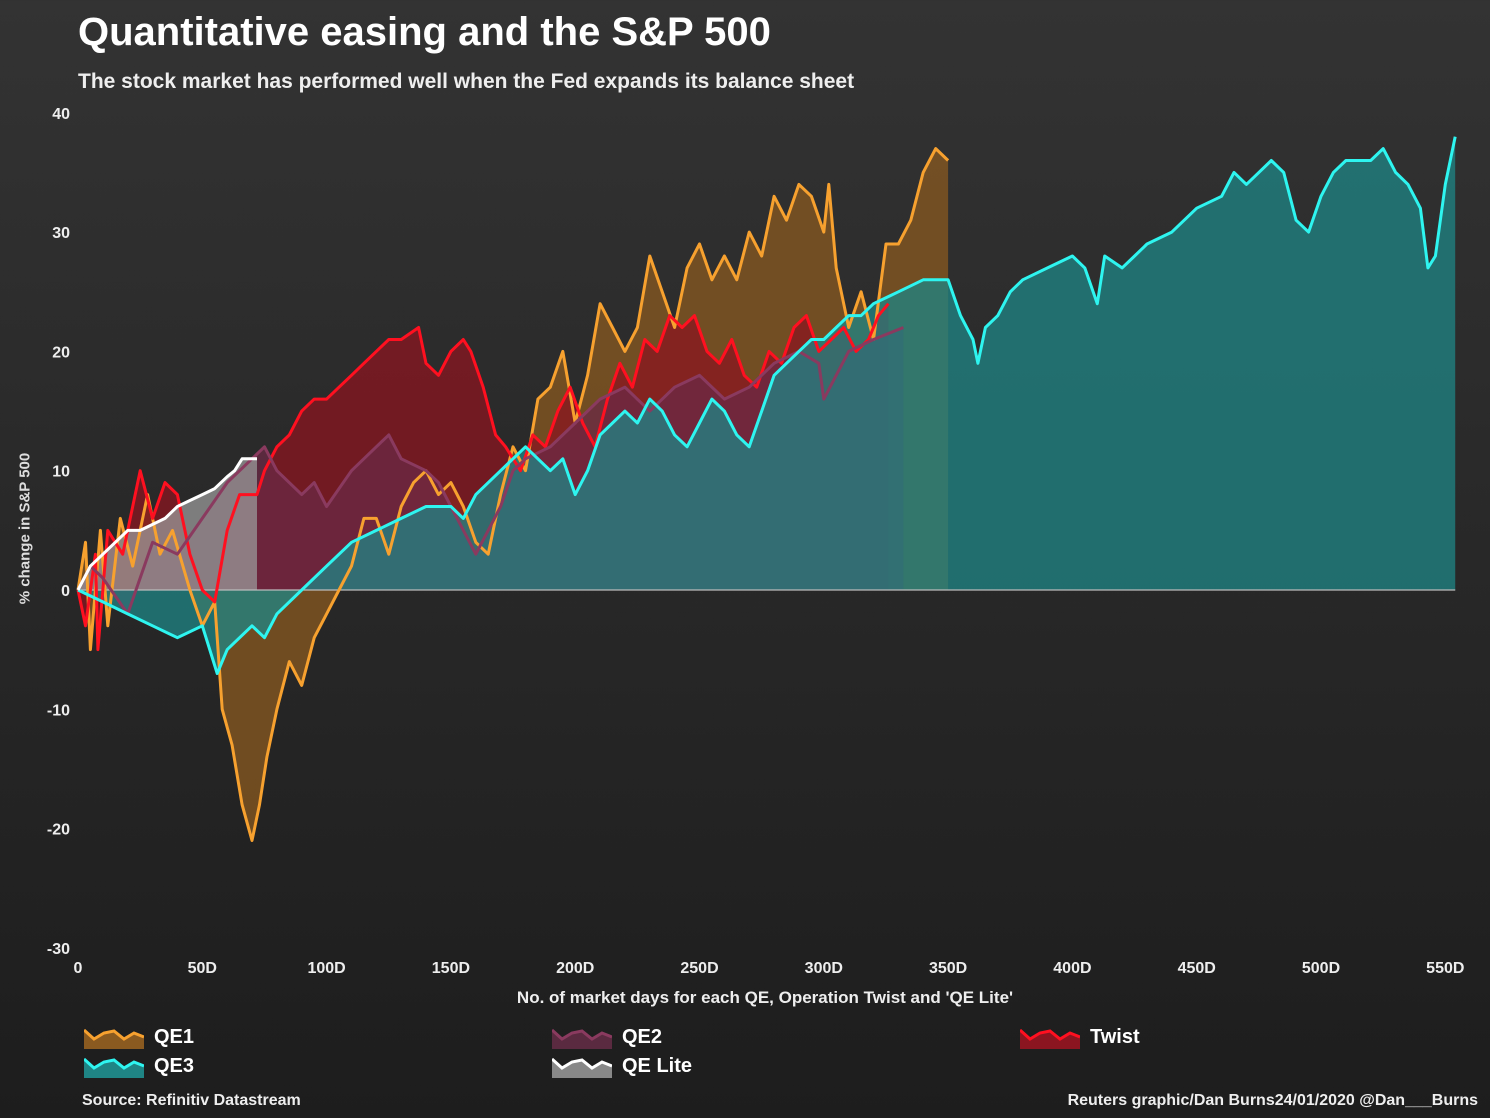  What do you see at coordinates (824, 968) in the screenshot?
I see `x-tick-label: 300D` at bounding box center [824, 968].